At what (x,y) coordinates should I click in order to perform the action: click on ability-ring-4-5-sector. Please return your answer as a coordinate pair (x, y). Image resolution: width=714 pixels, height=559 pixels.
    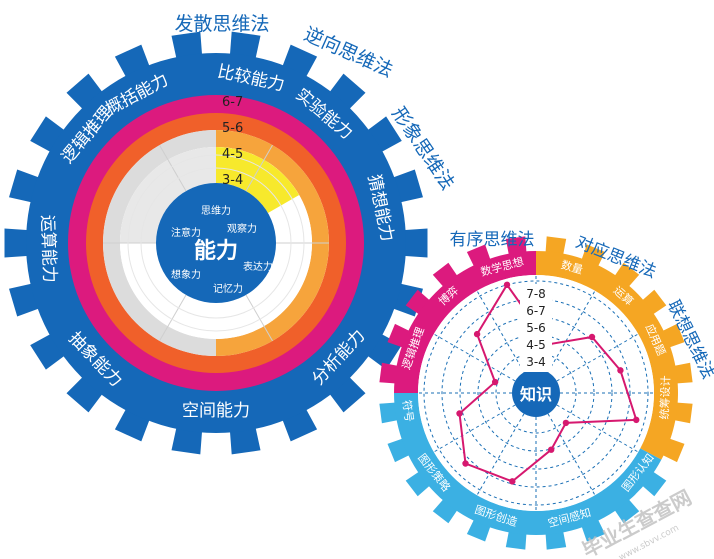
    Looking at the image, I should click on (272, 243).